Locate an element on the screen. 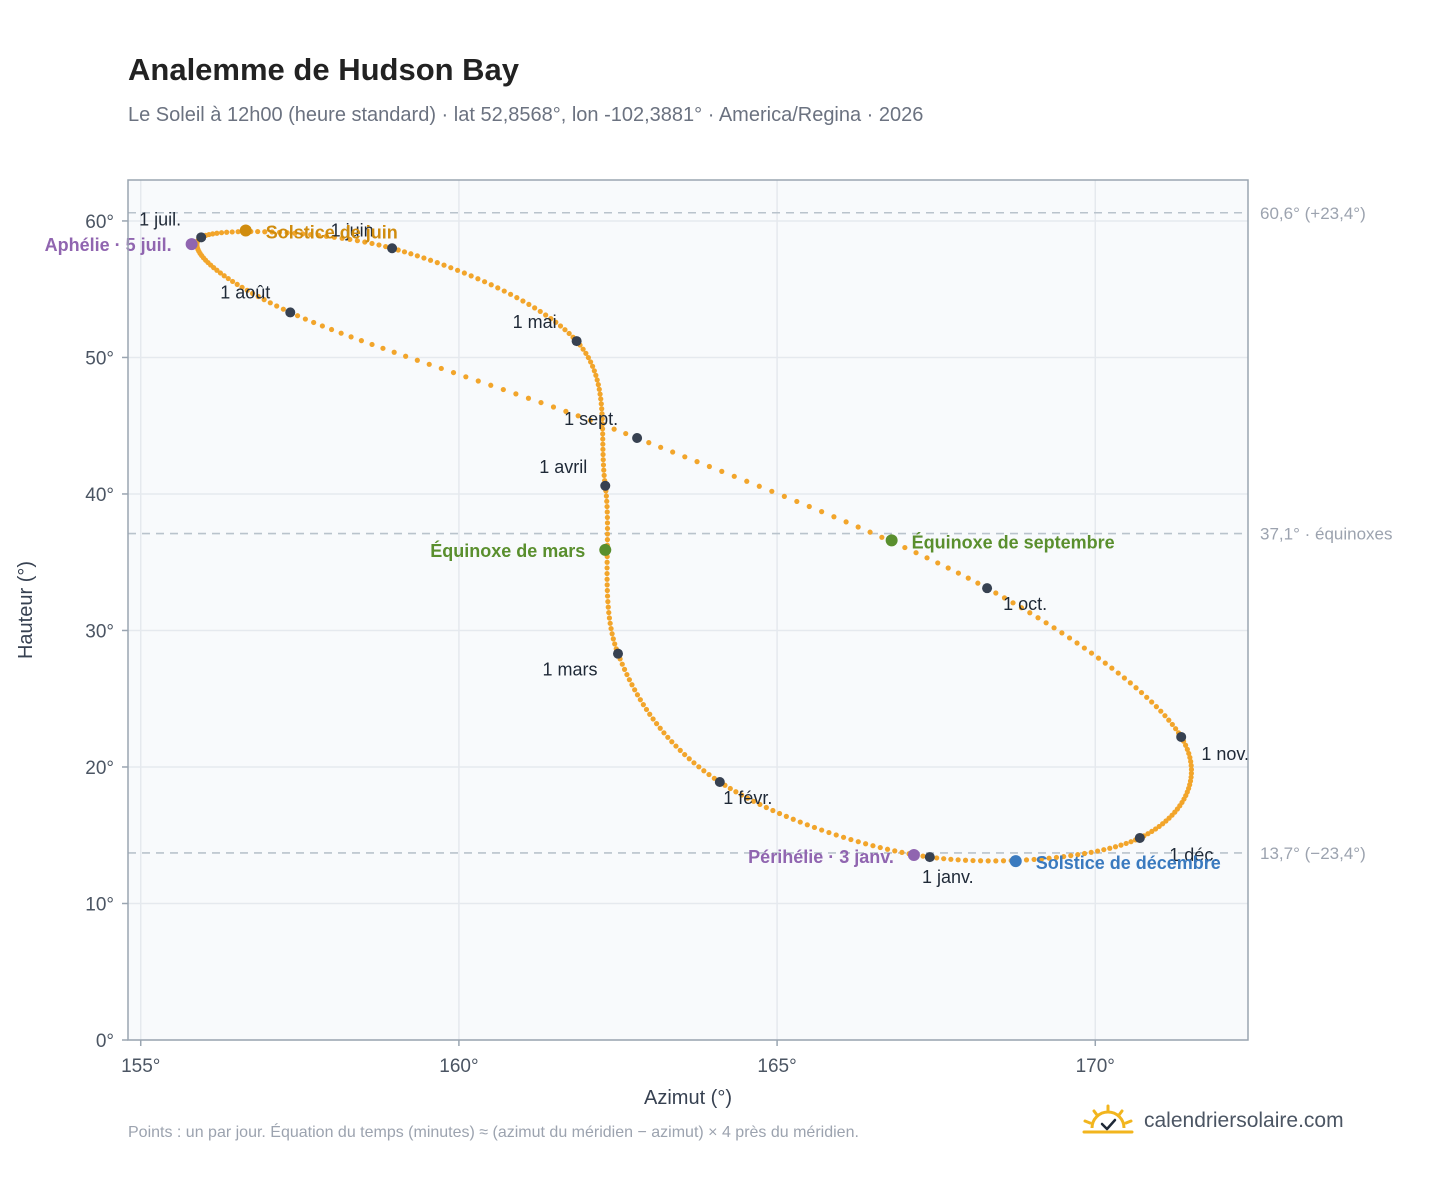 The height and width of the screenshot is (1188, 1448). y-tick-label: 0° is located at coordinates (105, 1041).